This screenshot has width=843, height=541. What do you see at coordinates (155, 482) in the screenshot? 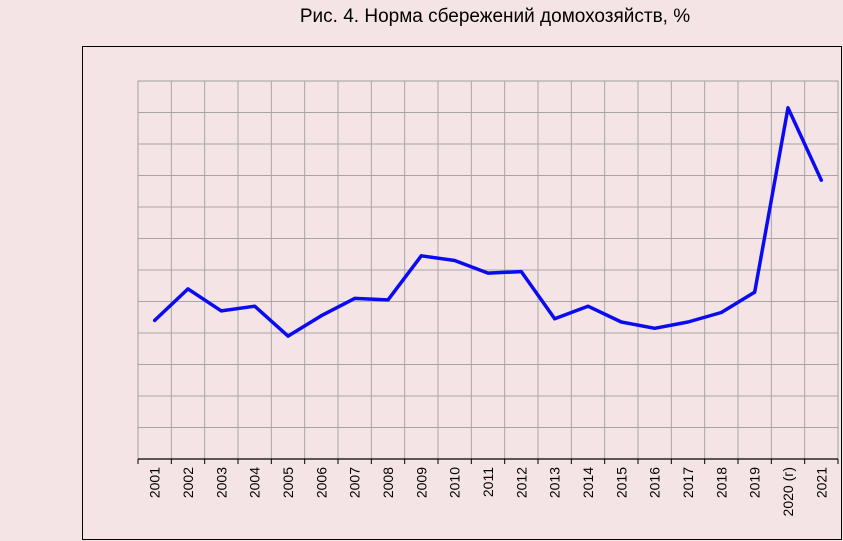
I see `x-tick-label: 2001` at bounding box center [155, 482].